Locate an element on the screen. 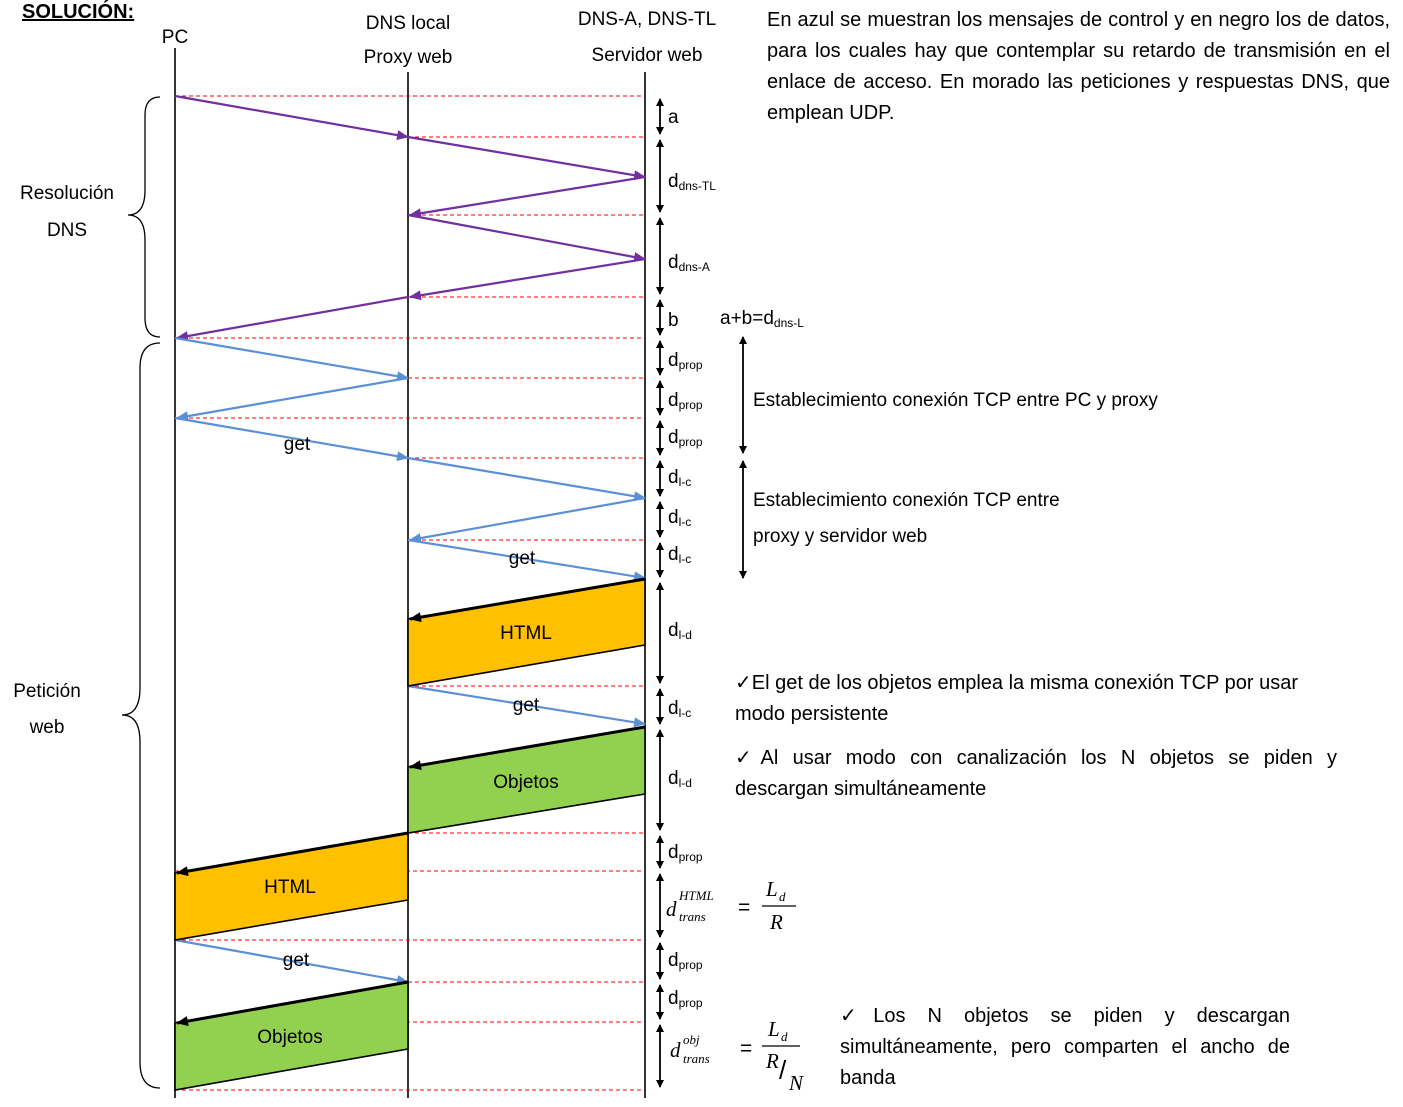 The width and height of the screenshot is (1403, 1107). column-proxy-label-2: Proxy web is located at coordinates (408, 57).